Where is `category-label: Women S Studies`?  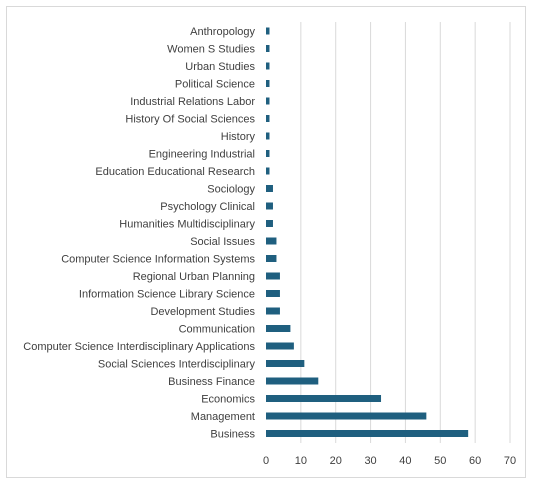
category-label: Women S Studies is located at coordinates (211, 50).